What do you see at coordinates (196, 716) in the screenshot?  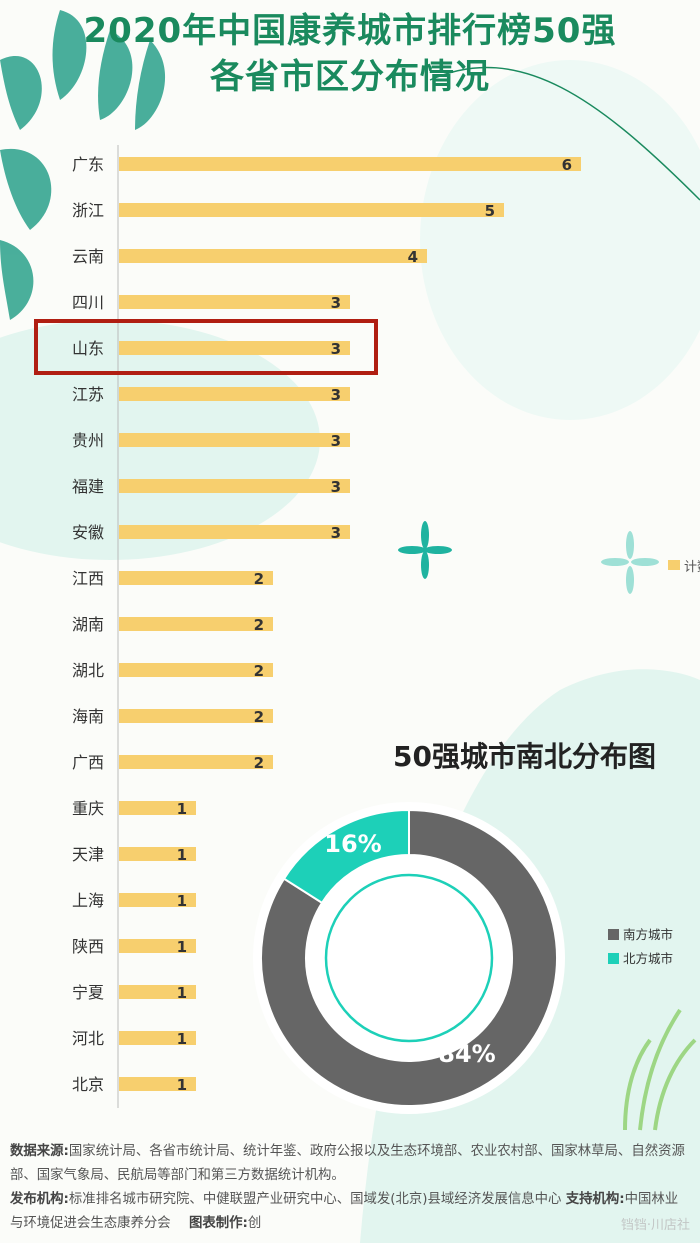 I see `bar-海南` at bounding box center [196, 716].